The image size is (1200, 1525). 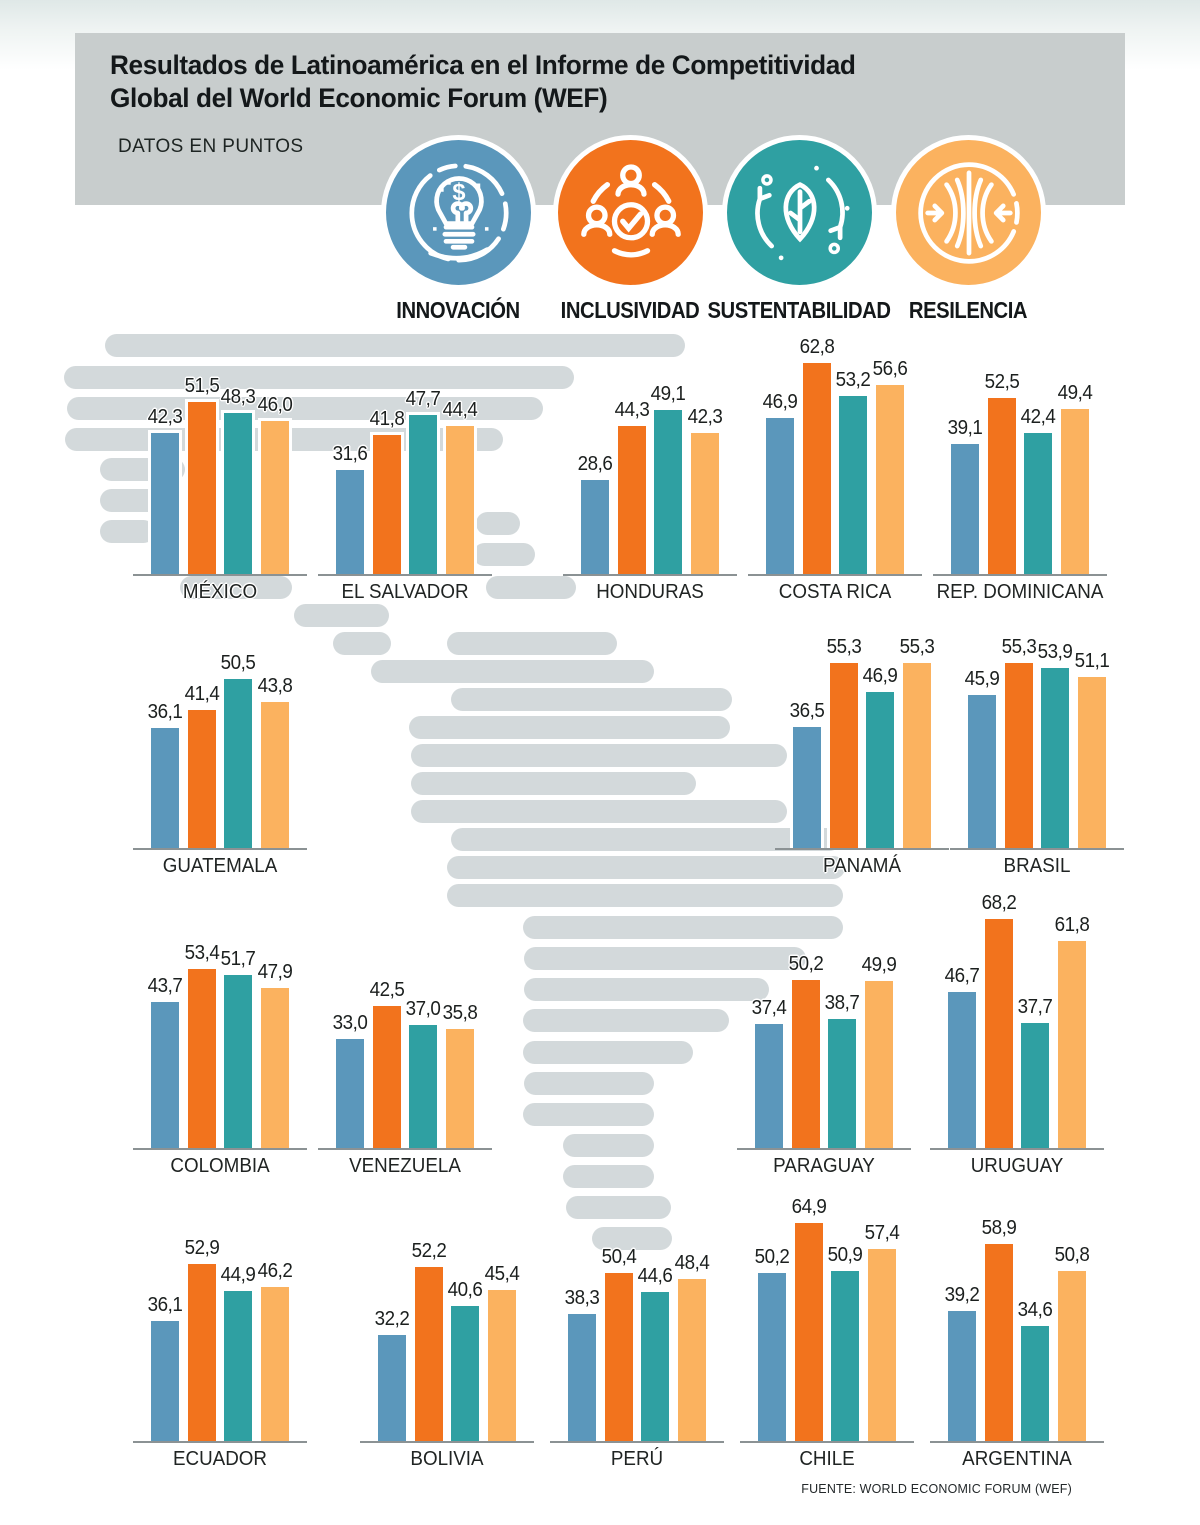 What do you see at coordinates (1035, 1072) in the screenshot?
I see `bar-sustentabilidad: 37,7` at bounding box center [1035, 1072].